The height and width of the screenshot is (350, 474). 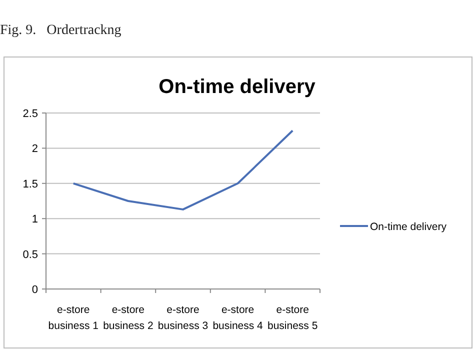 What do you see at coordinates (35, 290) in the screenshot?
I see `y-tick-label: 0` at bounding box center [35, 290].